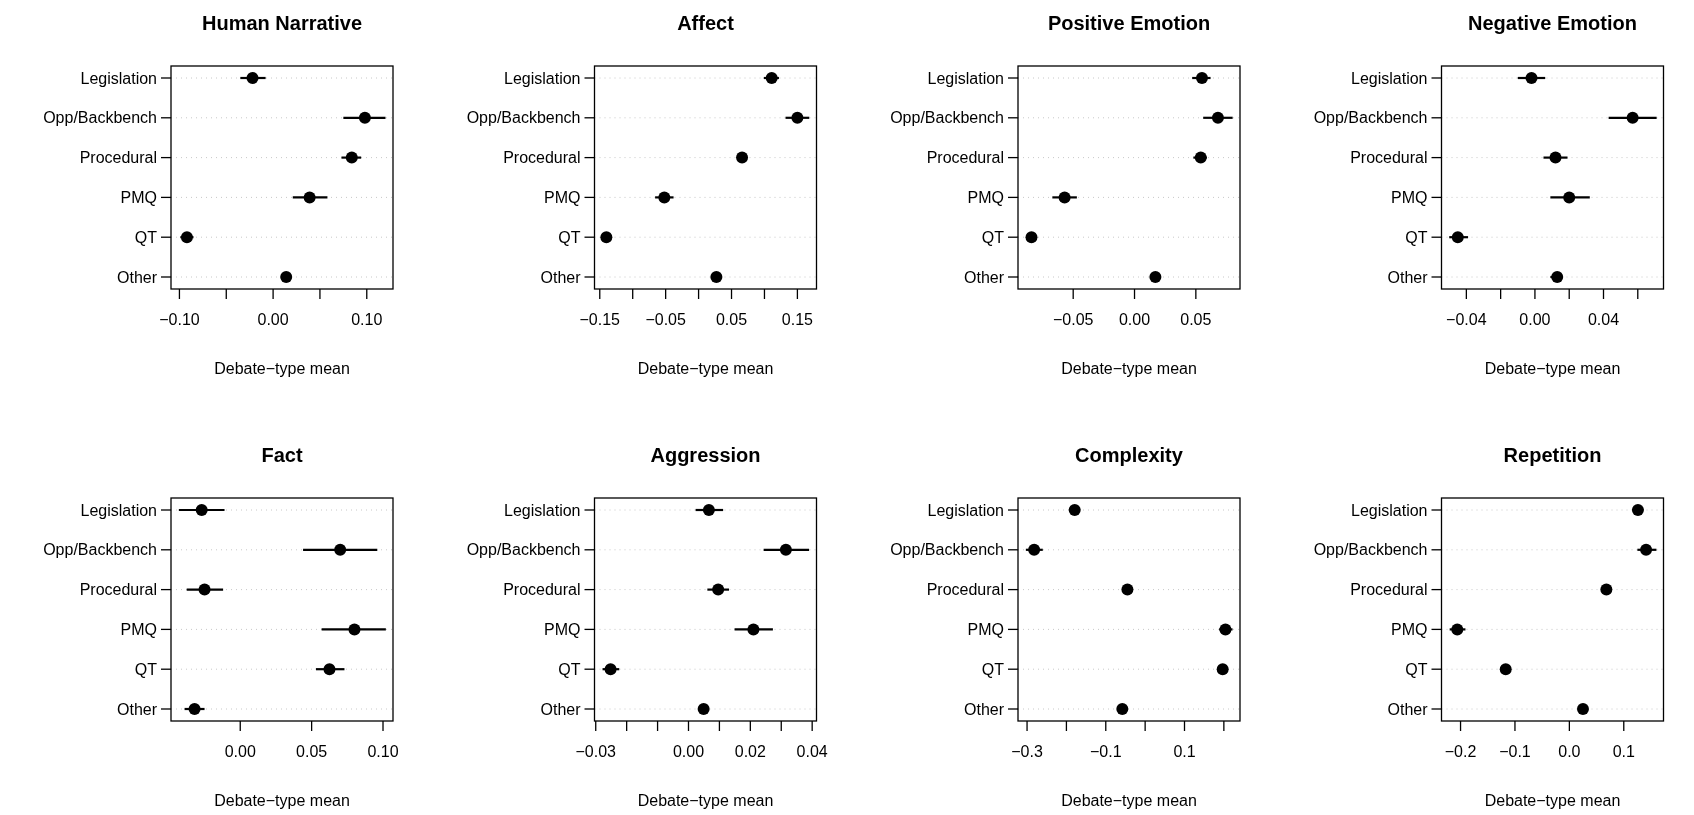  What do you see at coordinates (282, 455) in the screenshot?
I see `chart-title: Fact` at bounding box center [282, 455].